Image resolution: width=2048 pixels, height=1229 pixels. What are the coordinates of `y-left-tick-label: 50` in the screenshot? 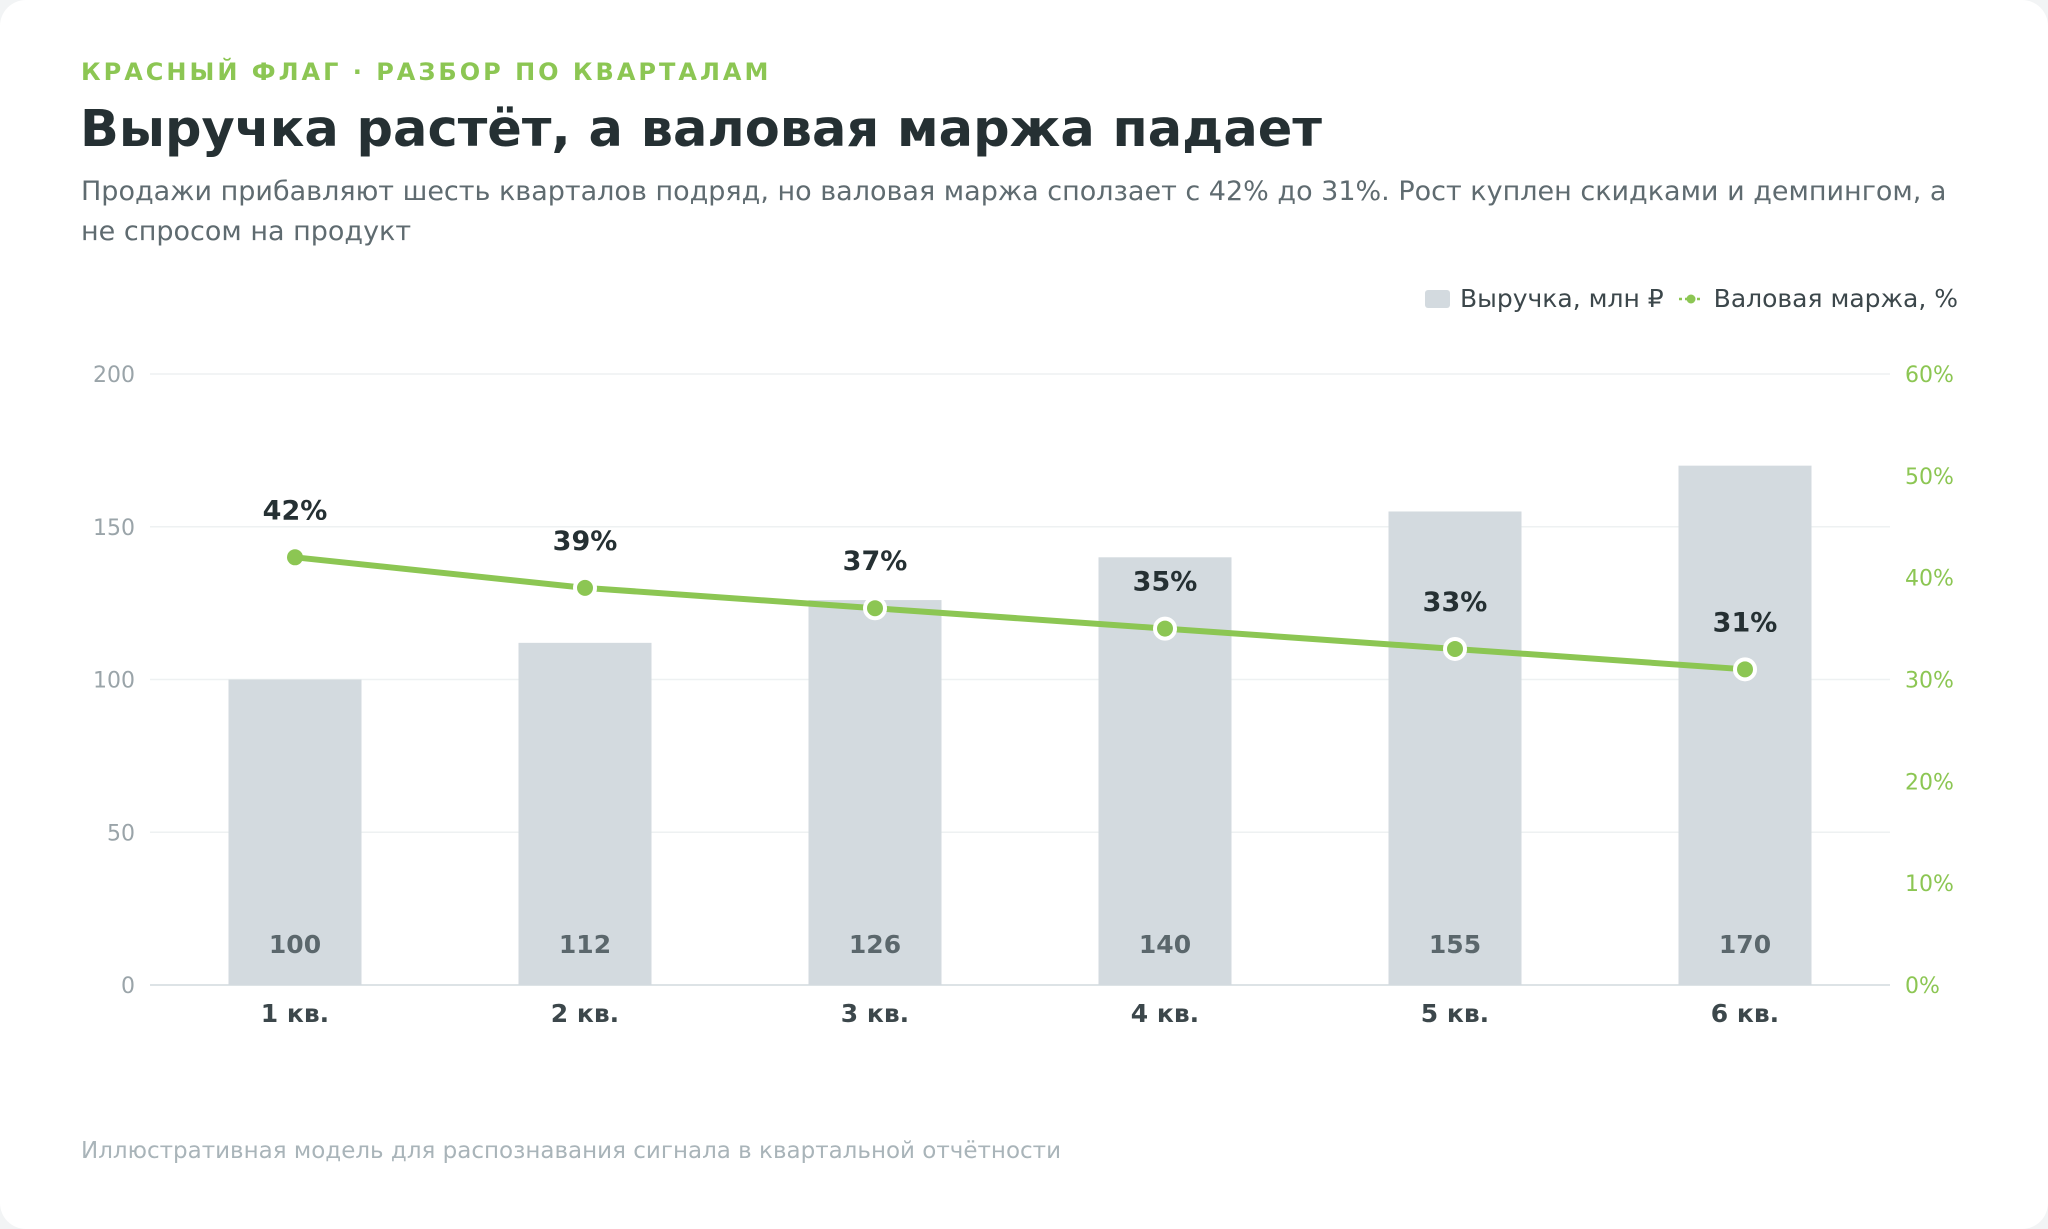 It's located at (121, 833).